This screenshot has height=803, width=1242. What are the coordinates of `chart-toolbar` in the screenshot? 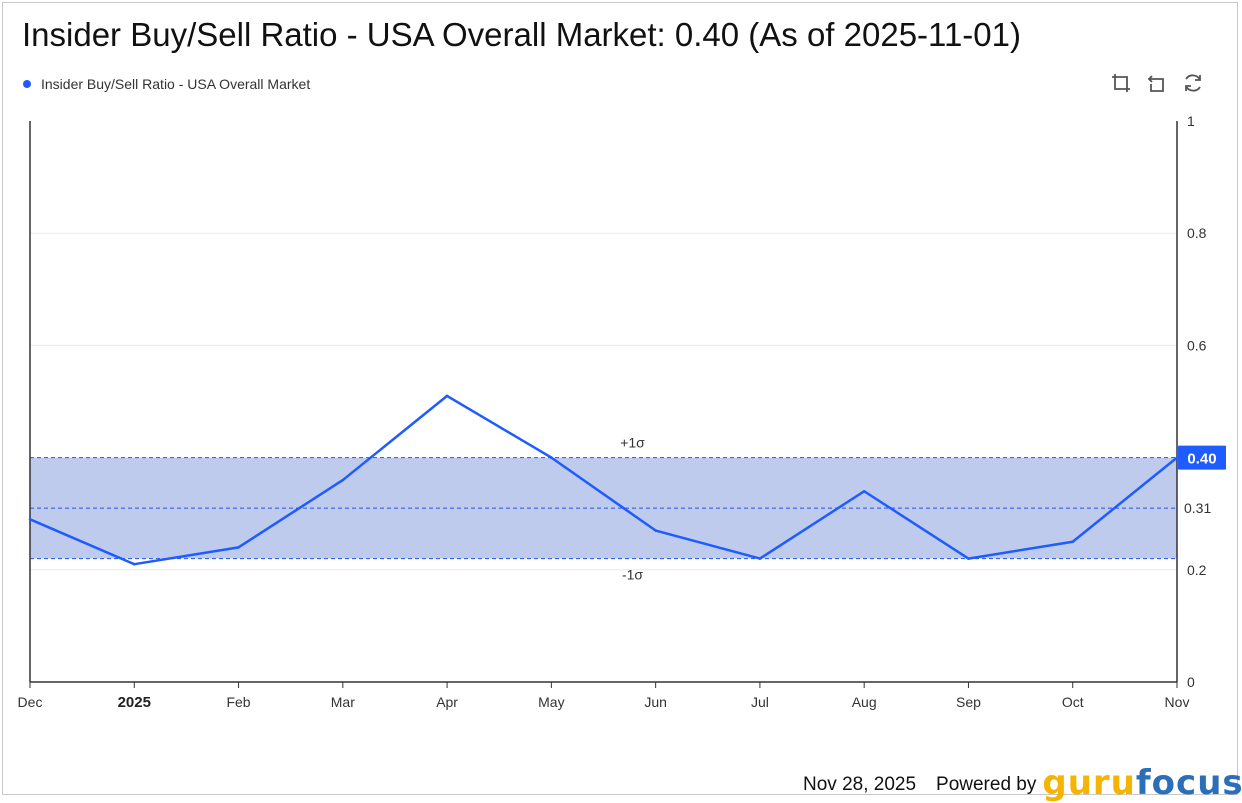 It's located at (1157, 83).